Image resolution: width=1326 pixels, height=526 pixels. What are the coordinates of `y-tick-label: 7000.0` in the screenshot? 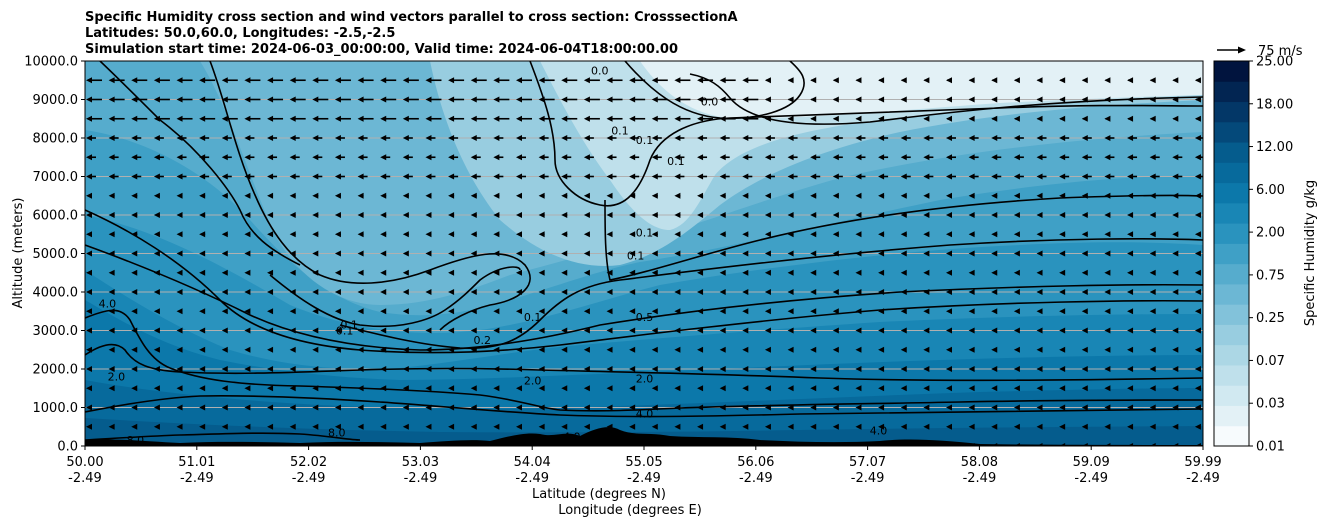 It's located at (56, 177).